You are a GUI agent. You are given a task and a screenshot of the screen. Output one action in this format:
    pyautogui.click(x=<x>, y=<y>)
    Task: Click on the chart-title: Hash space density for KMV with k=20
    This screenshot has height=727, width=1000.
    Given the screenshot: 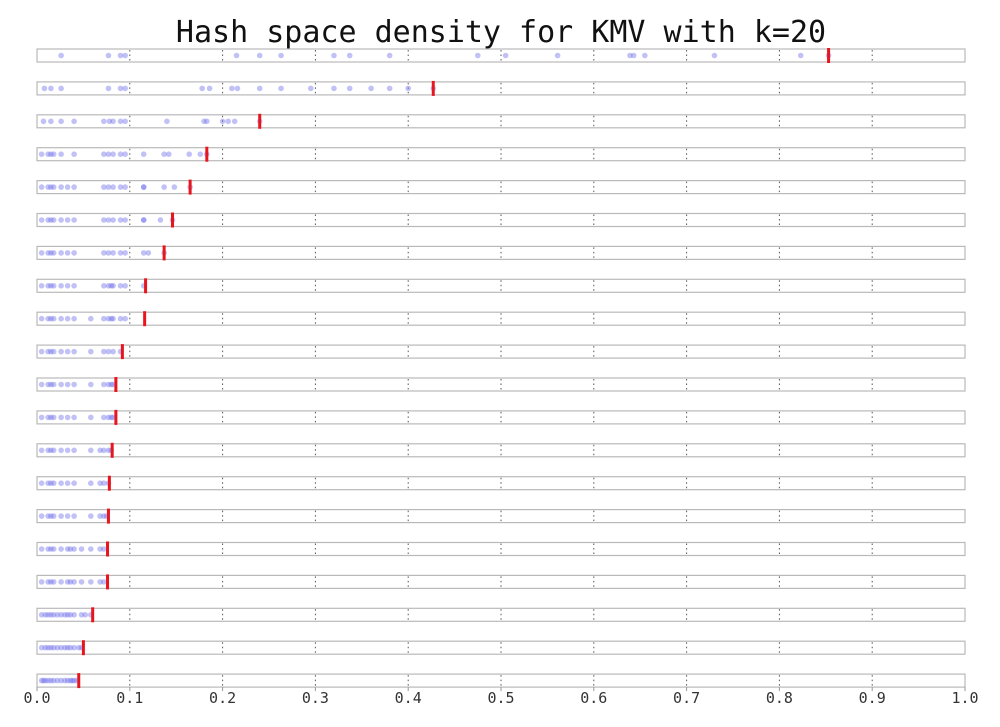 What is the action you would take?
    pyautogui.click(x=501, y=32)
    